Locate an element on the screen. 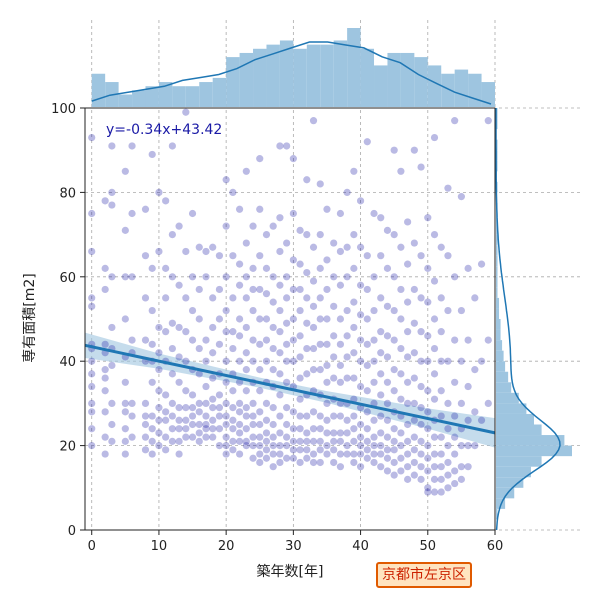 The width and height of the screenshot is (600, 600). y-tick-label: 40 is located at coordinates (67, 362).